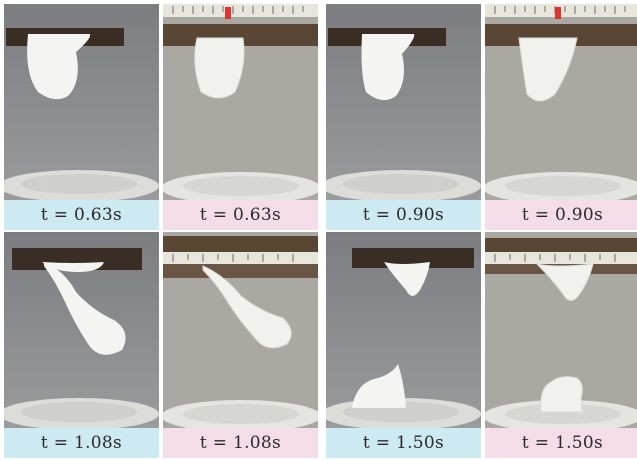  I want to click on panel-exp-t108: t = 1.08s, so click(240, 346).